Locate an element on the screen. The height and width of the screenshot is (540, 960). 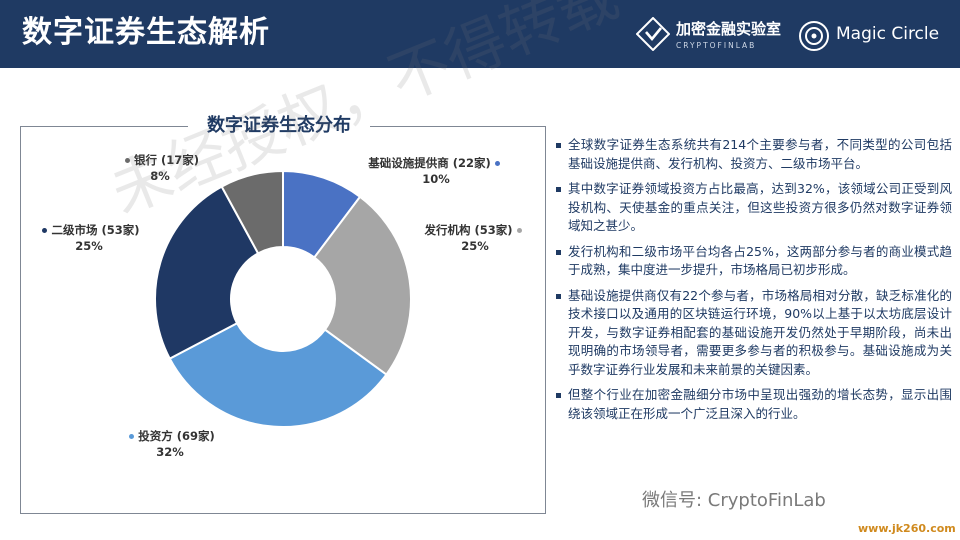
magic-circle-name: Magic Circle is located at coordinates (888, 34).